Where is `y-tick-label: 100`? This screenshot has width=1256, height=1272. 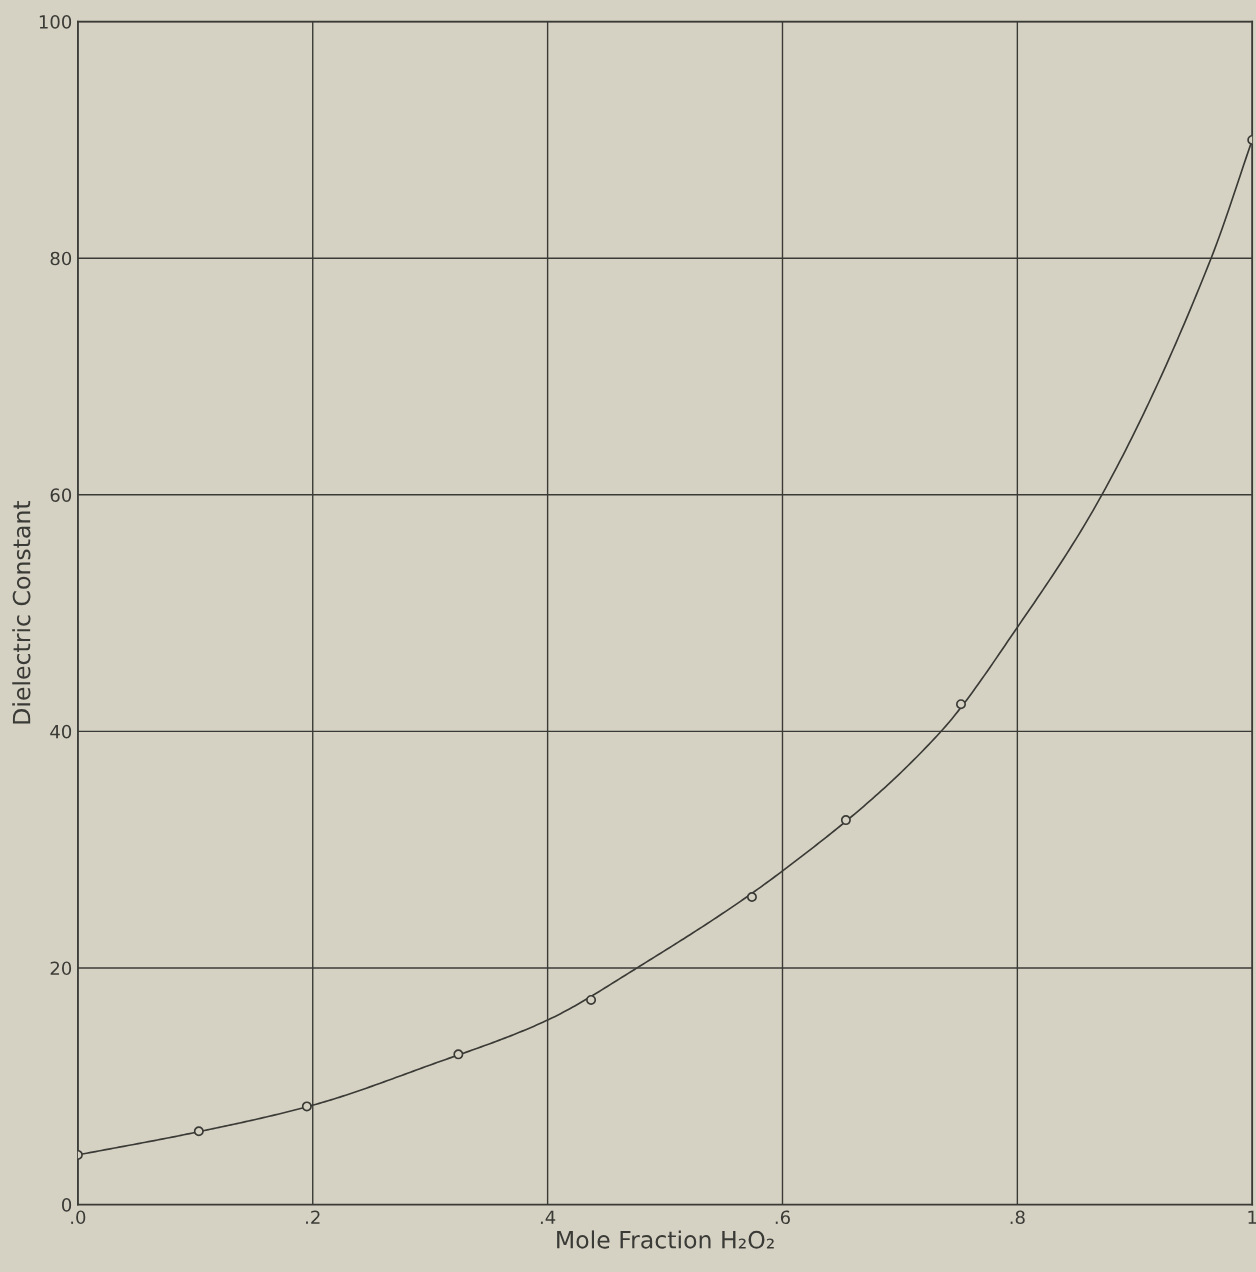 y-tick-label: 100 is located at coordinates (55, 22).